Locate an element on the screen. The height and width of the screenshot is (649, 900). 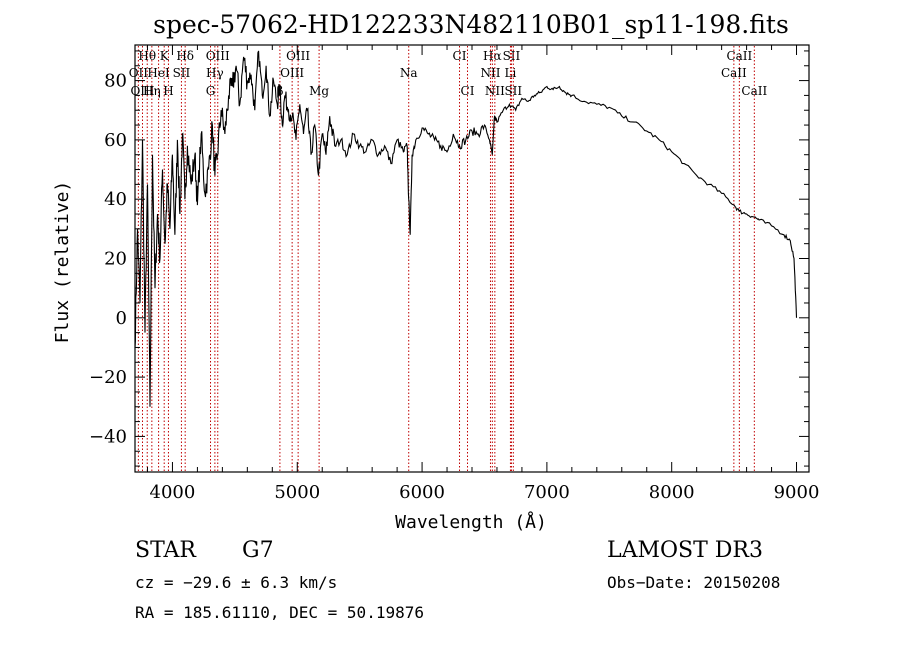
y-axis-label: Flux (relative) is located at coordinates (62, 262).